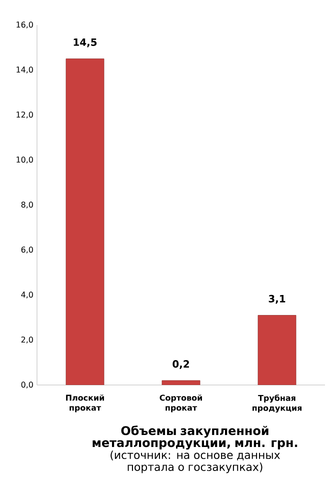 This screenshot has height=500, width=327. I want to click on data-label: 0,2, so click(180, 364).